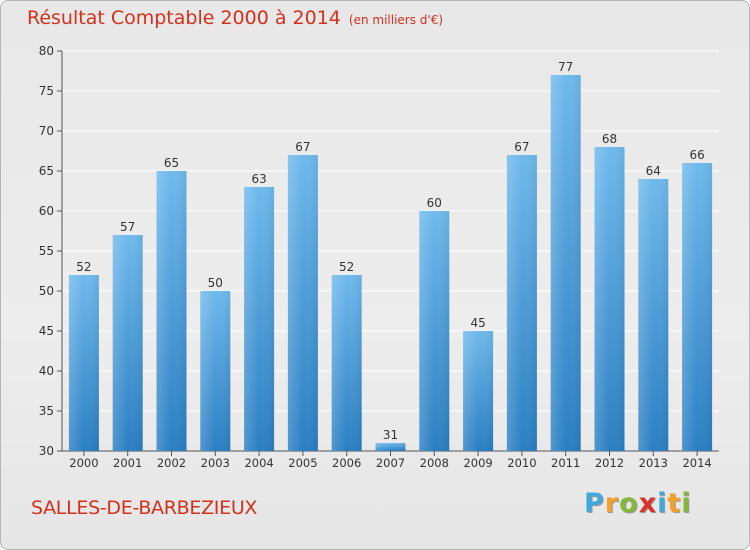 Image resolution: width=750 pixels, height=550 pixels. What do you see at coordinates (258, 463) in the screenshot?
I see `x-tick-label: 2004` at bounding box center [258, 463].